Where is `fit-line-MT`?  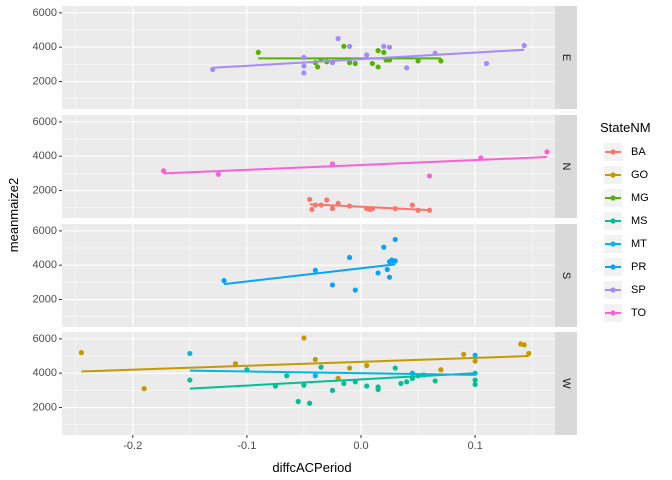 fit-line-MT is located at coordinates (332, 372).